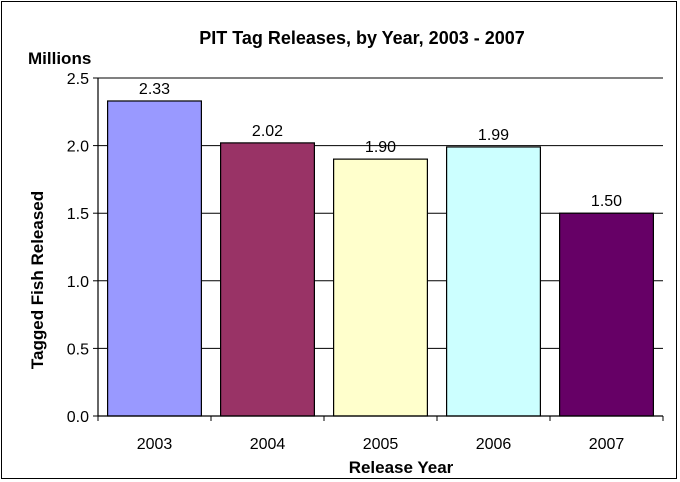 Image resolution: width=680 pixels, height=482 pixels. What do you see at coordinates (154, 89) in the screenshot?
I see `data-label-2003: 2.33` at bounding box center [154, 89].